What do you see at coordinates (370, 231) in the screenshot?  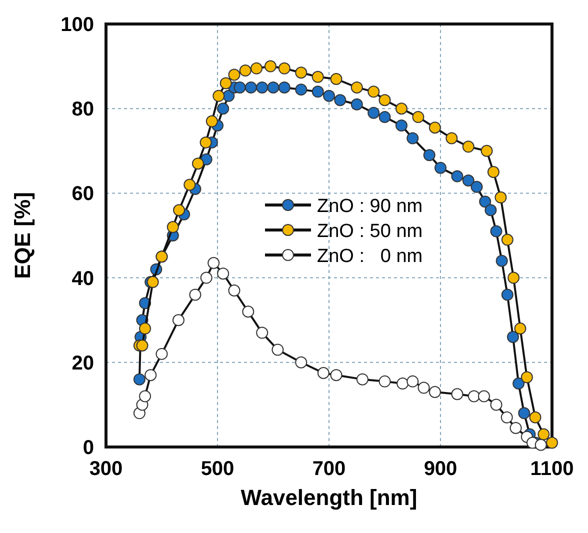 I see `legend-label: ZnO : 50 nm` at bounding box center [370, 231].